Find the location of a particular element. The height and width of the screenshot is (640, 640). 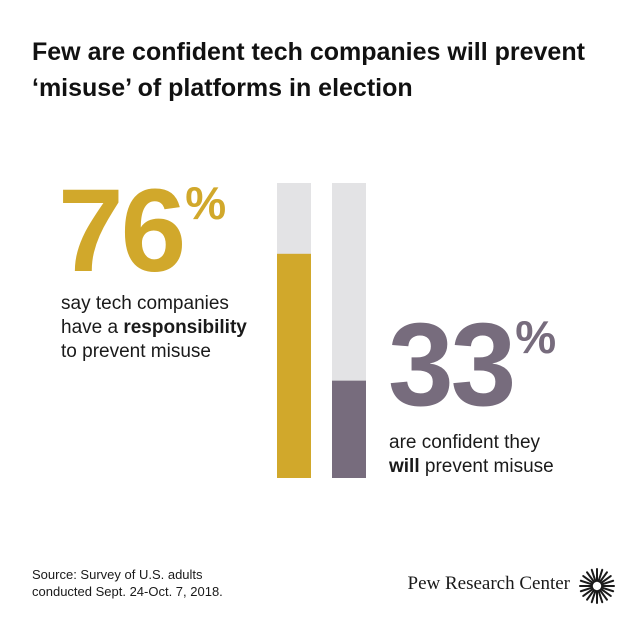

brand-name: Pew Research Center is located at coordinates (489, 583).